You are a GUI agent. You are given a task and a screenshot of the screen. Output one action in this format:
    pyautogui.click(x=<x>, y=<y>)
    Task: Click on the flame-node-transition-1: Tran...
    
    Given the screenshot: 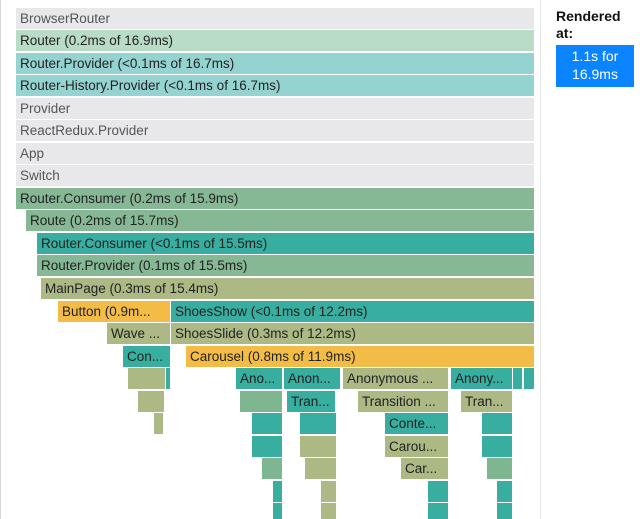 What is the action you would take?
    pyautogui.click(x=311, y=401)
    